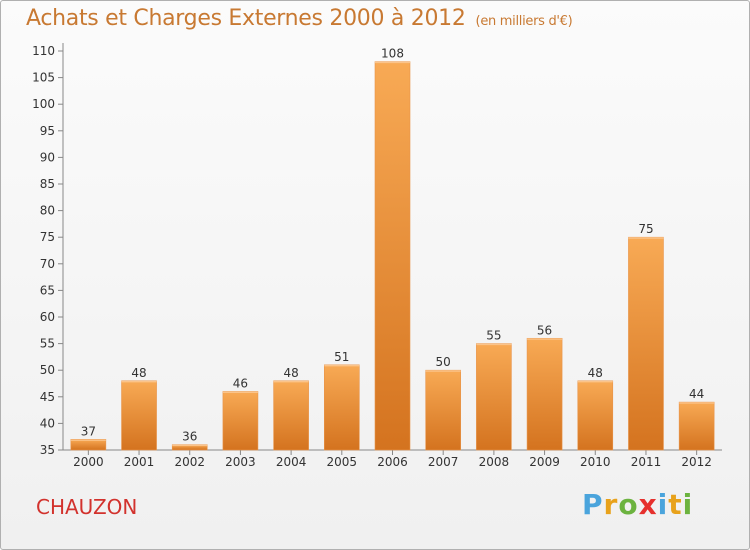 The height and width of the screenshot is (550, 750). Describe the element at coordinates (43, 104) in the screenshot. I see `y-tick-label: 100` at that location.